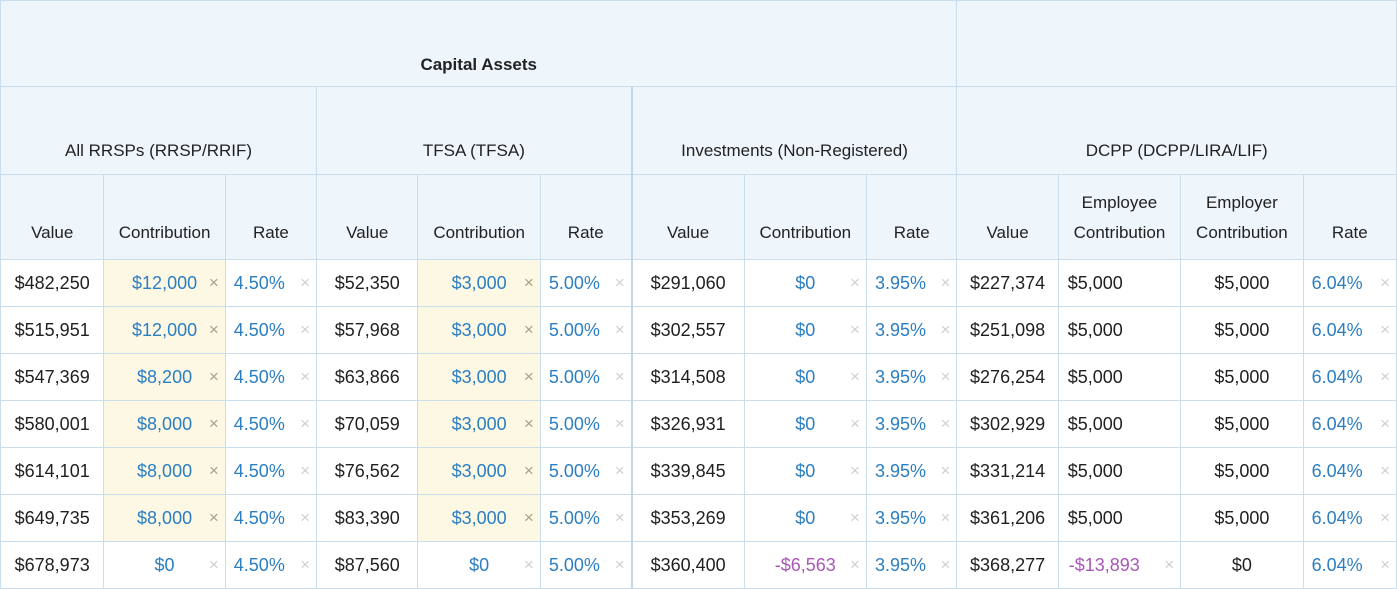 The image size is (1397, 589). Describe the element at coordinates (1119, 565) in the screenshot. I see `cell-dcpp-employee: -$13,893 ×` at that location.